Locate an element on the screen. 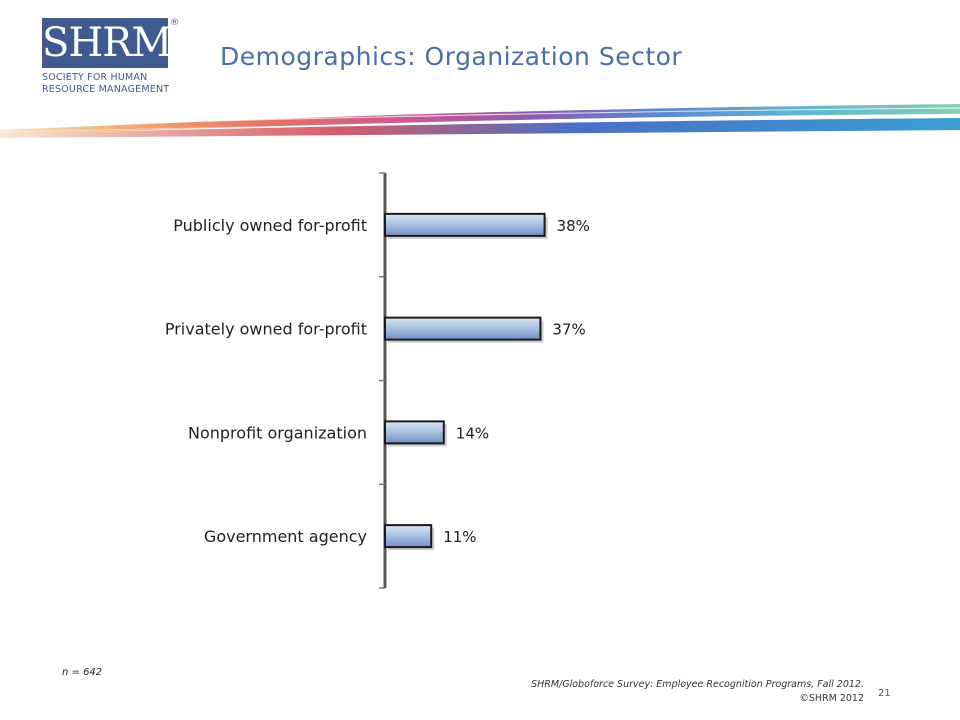  logo-box is located at coordinates (105, 43).